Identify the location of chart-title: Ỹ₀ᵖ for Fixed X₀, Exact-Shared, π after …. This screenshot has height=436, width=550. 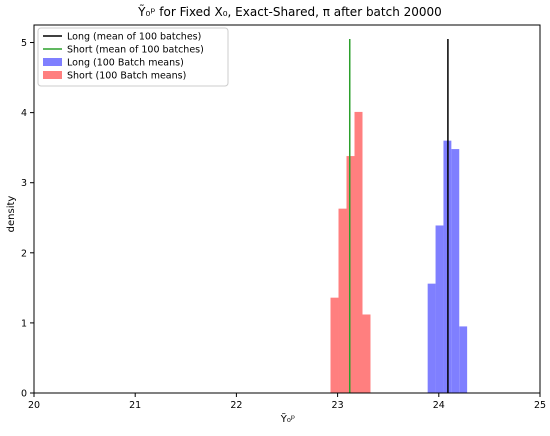
(289, 11).